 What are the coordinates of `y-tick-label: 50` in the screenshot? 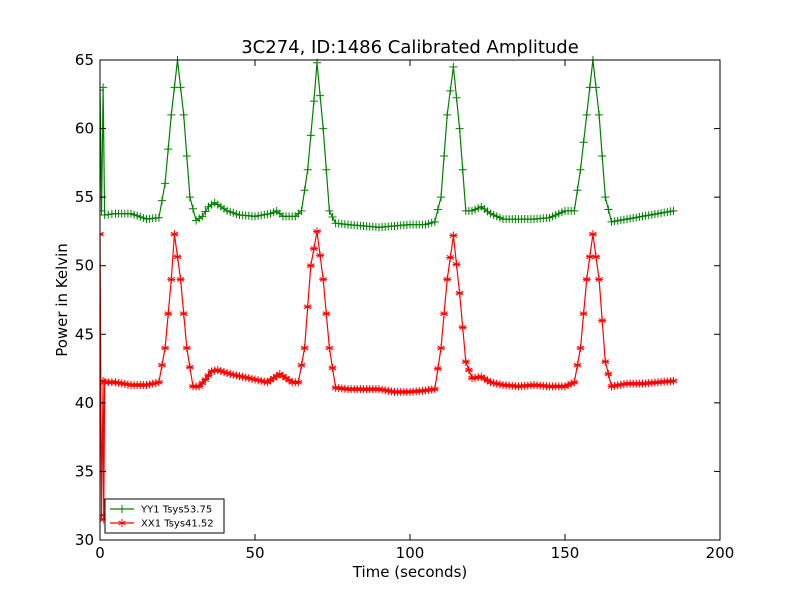 It's located at (84, 266).